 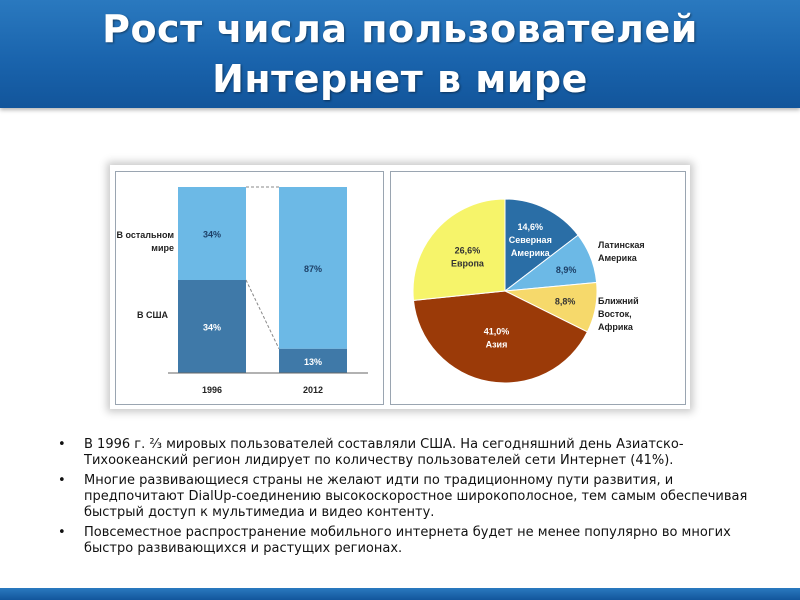 I want to click on connector-line, so click(x=262, y=314).